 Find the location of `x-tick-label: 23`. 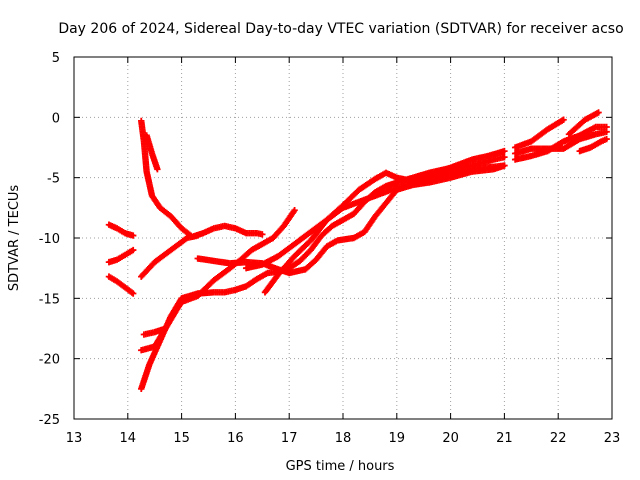

x-tick-label: 23 is located at coordinates (612, 438).